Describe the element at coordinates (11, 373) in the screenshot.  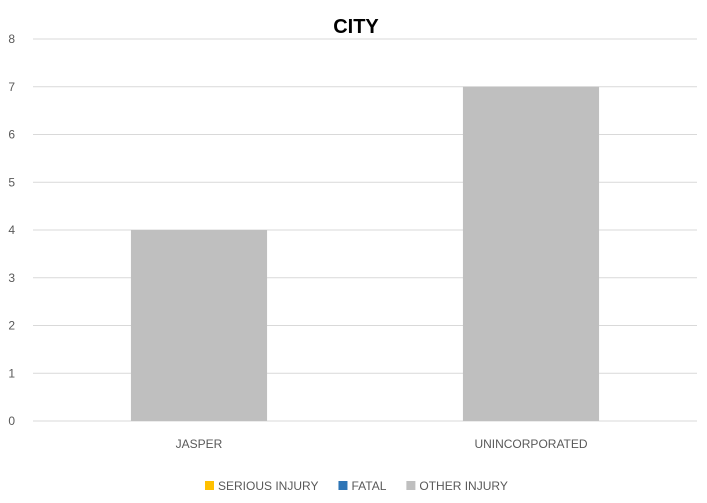
I see `y-tick-label: 1` at that location.